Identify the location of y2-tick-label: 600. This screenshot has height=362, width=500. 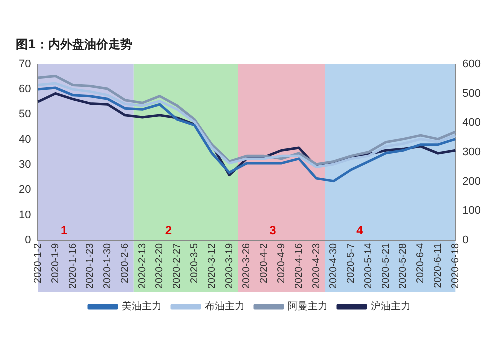
(472, 64).